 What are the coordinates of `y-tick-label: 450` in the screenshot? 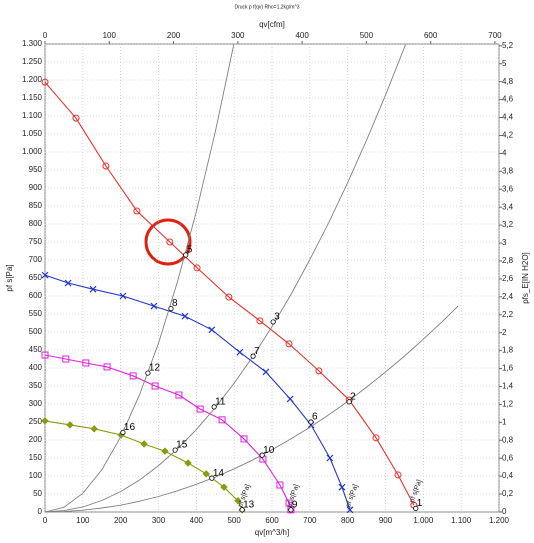 It's located at (36, 349).